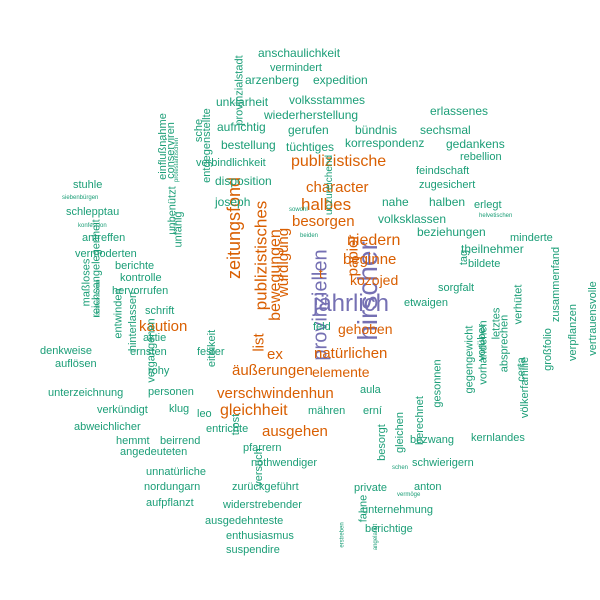 The image size is (600, 600). What do you see at coordinates (419, 420) in the screenshot?
I see `word-130: berechnet` at bounding box center [419, 420].